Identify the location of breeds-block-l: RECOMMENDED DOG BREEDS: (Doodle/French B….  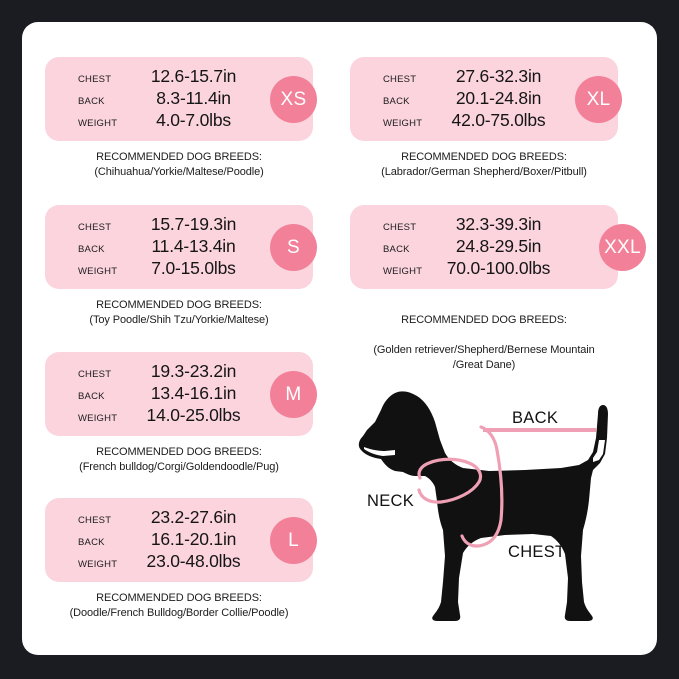
(179, 606).